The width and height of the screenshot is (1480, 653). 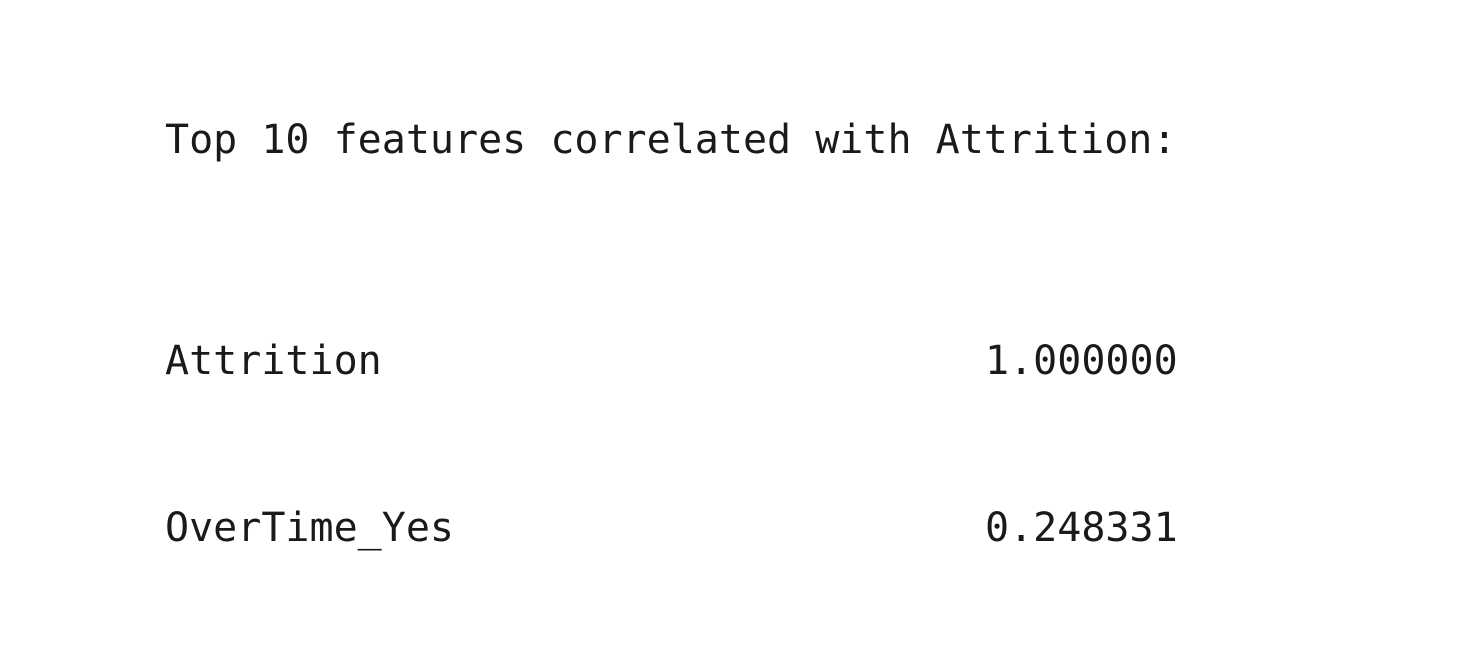 What do you see at coordinates (1081, 361) in the screenshot?
I see `correlation-value: 1.000000` at bounding box center [1081, 361].